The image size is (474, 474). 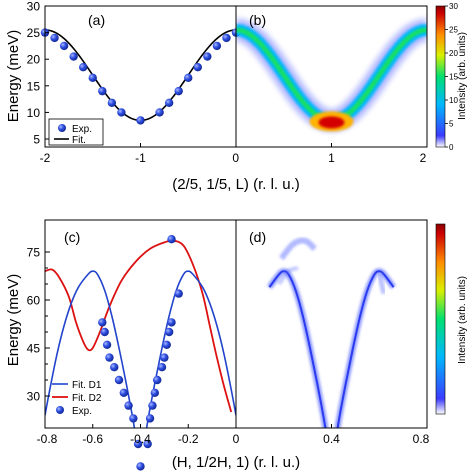 I want to click on panel-d-xtick-label: 0.4, so click(x=331, y=439).